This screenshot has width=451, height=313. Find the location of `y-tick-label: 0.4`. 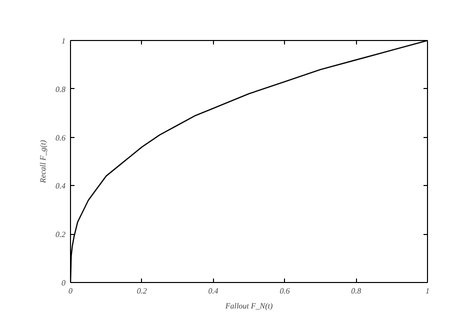

y-tick-label: 0.4 is located at coordinates (61, 186).